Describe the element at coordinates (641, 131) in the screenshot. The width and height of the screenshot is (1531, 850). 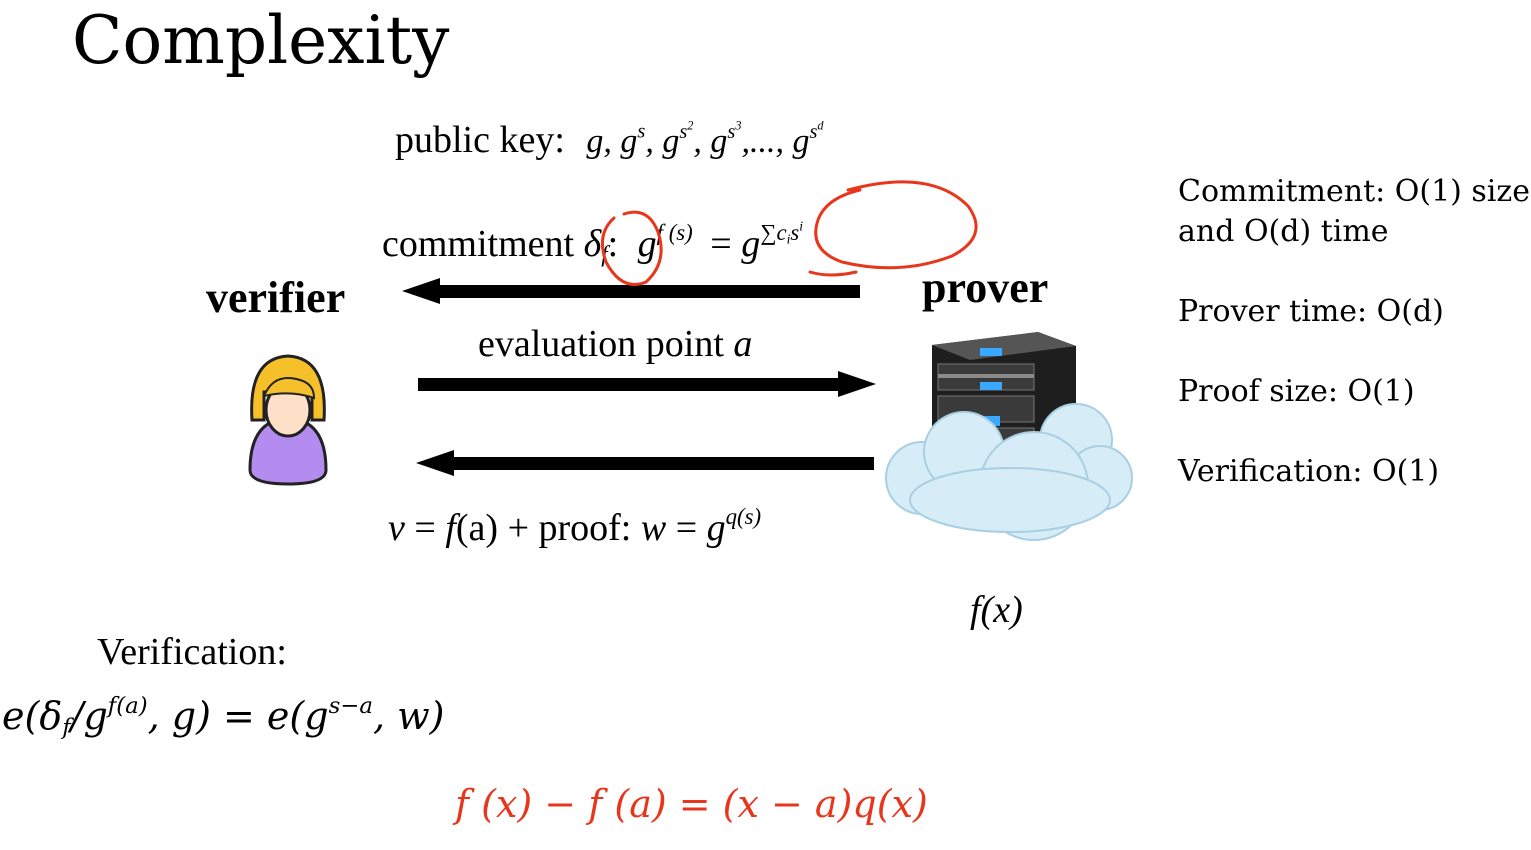
I see `pk-exp-1: s` at that location.